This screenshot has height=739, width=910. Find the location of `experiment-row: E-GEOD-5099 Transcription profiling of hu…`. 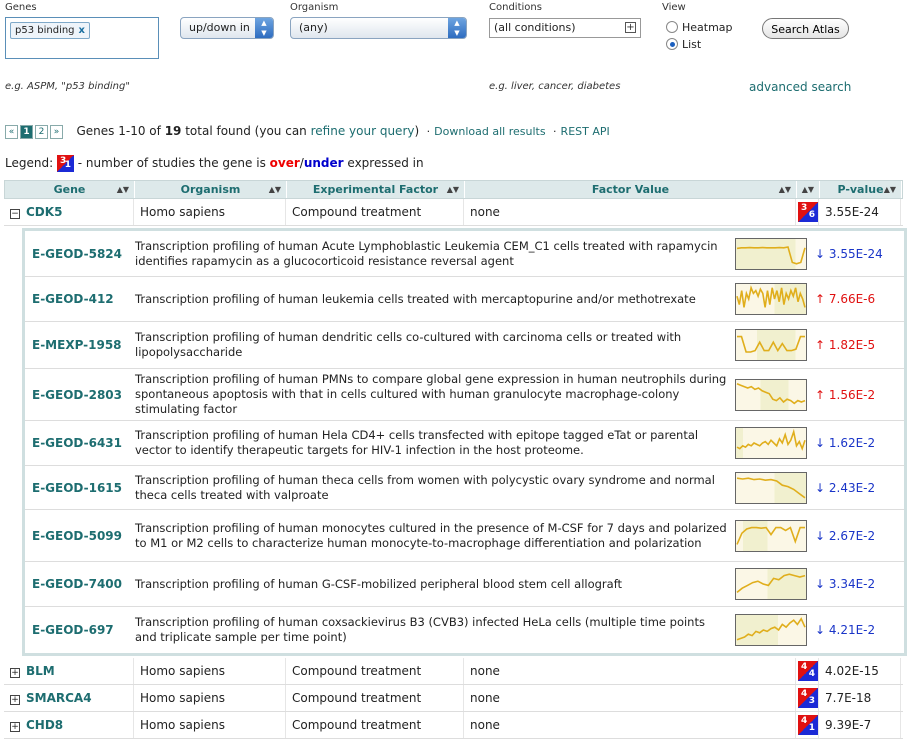

experiment-row: E-GEOD-5099 Transcription profiling of hu… is located at coordinates (464, 536).